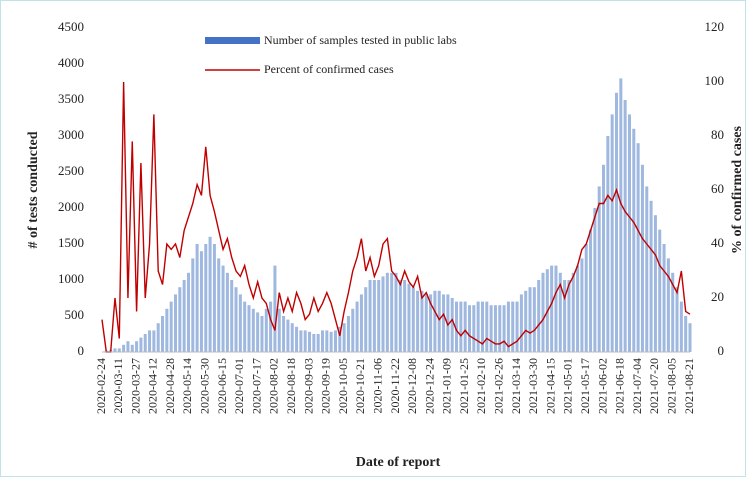  I want to click on legend-label: Percent of confirmed cases, so click(329, 69).